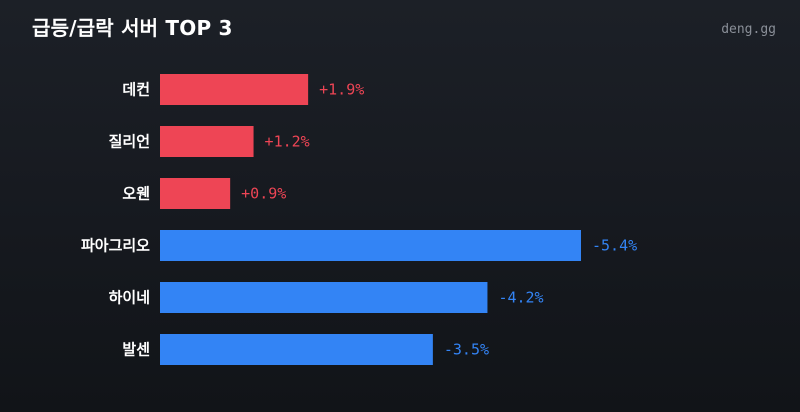 Image resolution: width=800 pixels, height=412 pixels. What do you see at coordinates (136, 350) in the screenshot?
I see `category-label: 발센` at bounding box center [136, 350].